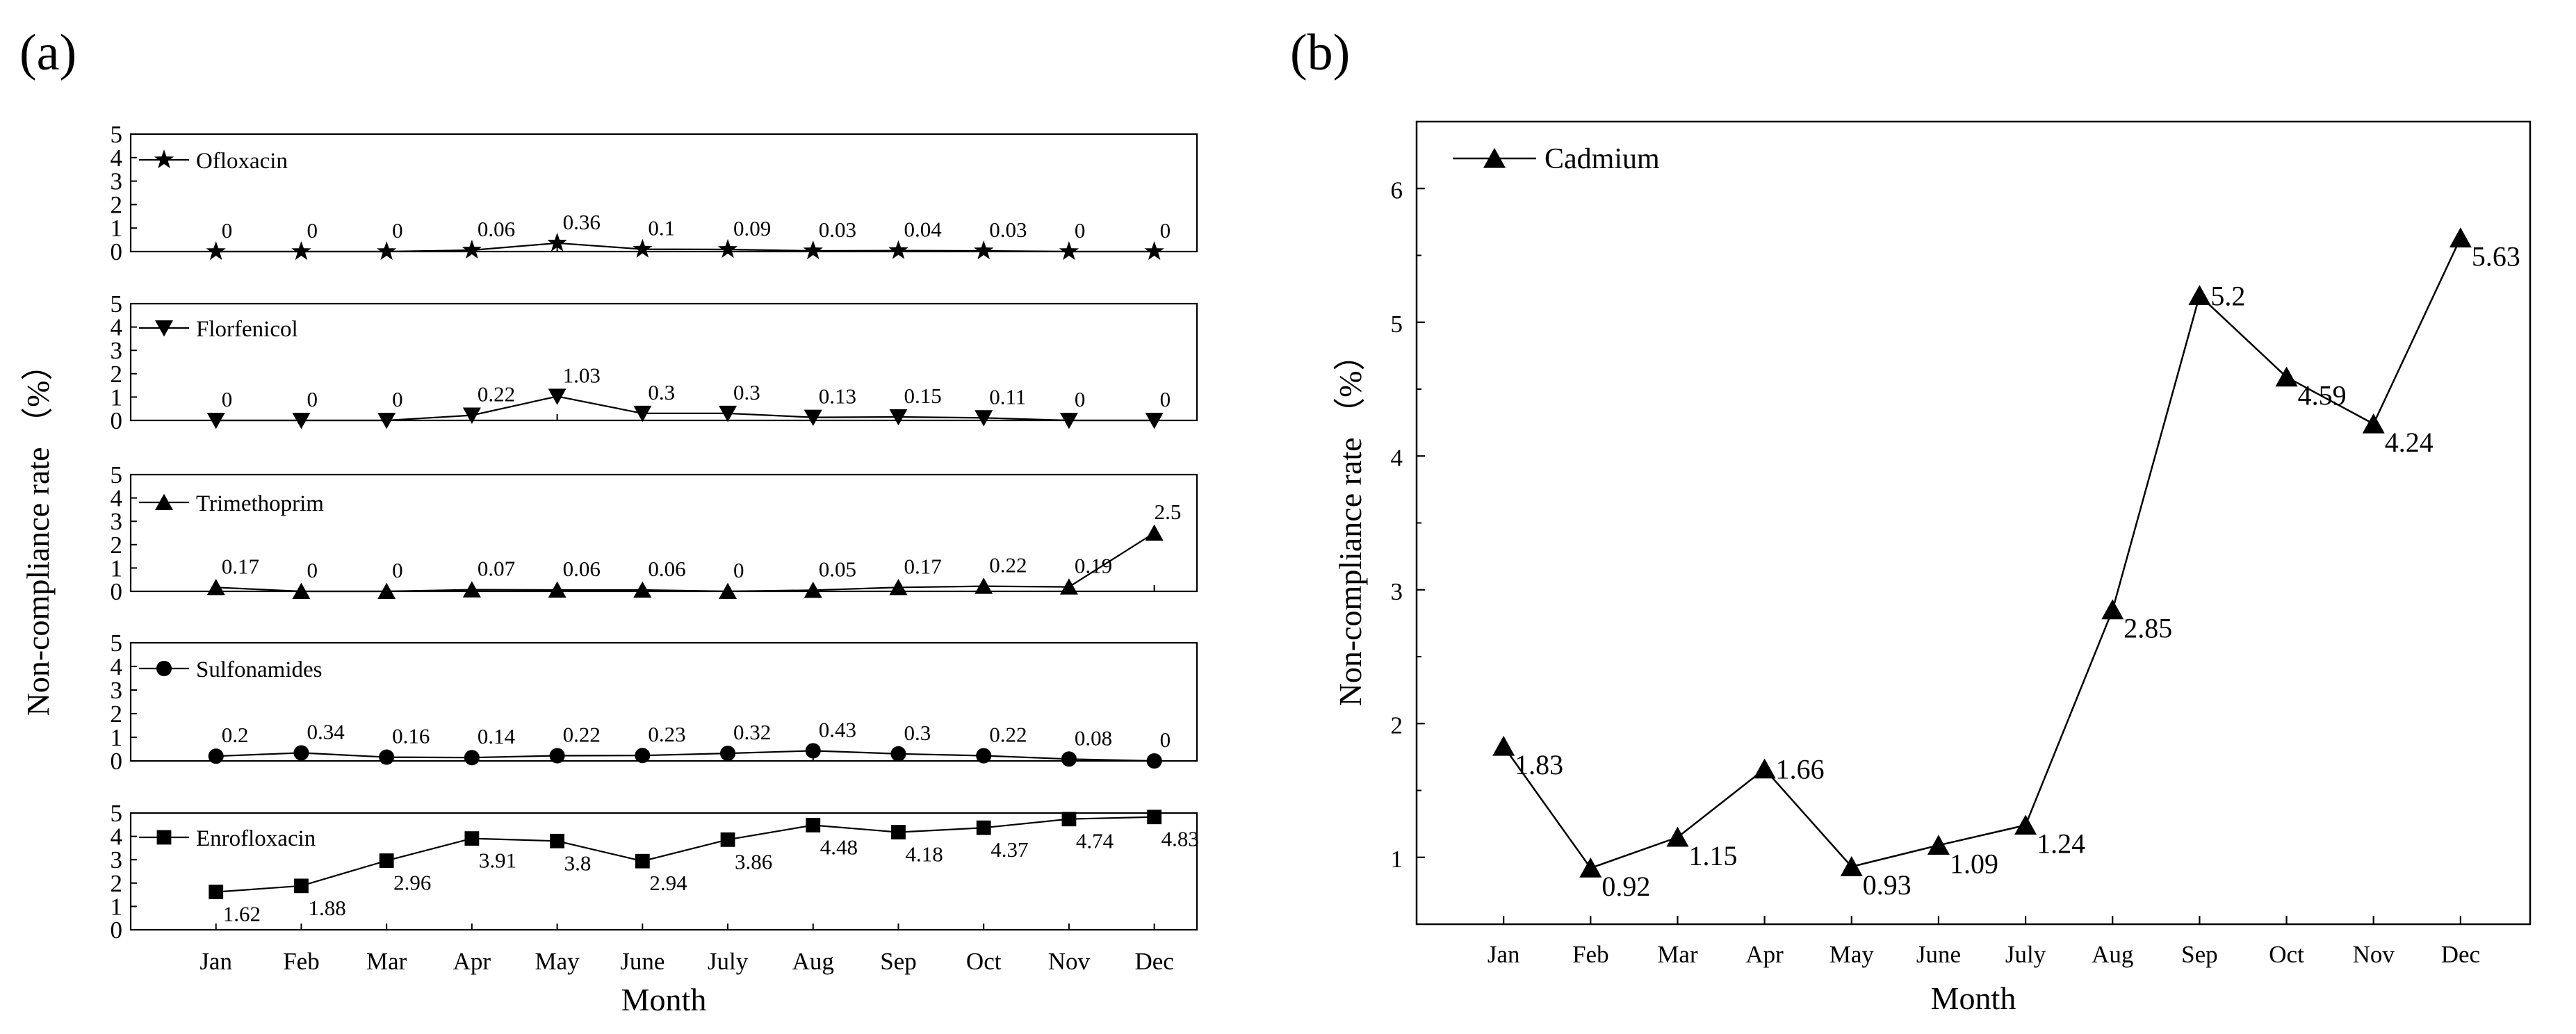 The height and width of the screenshot is (1034, 2576). I want to click on x-tick-label: July, so click(728, 961).